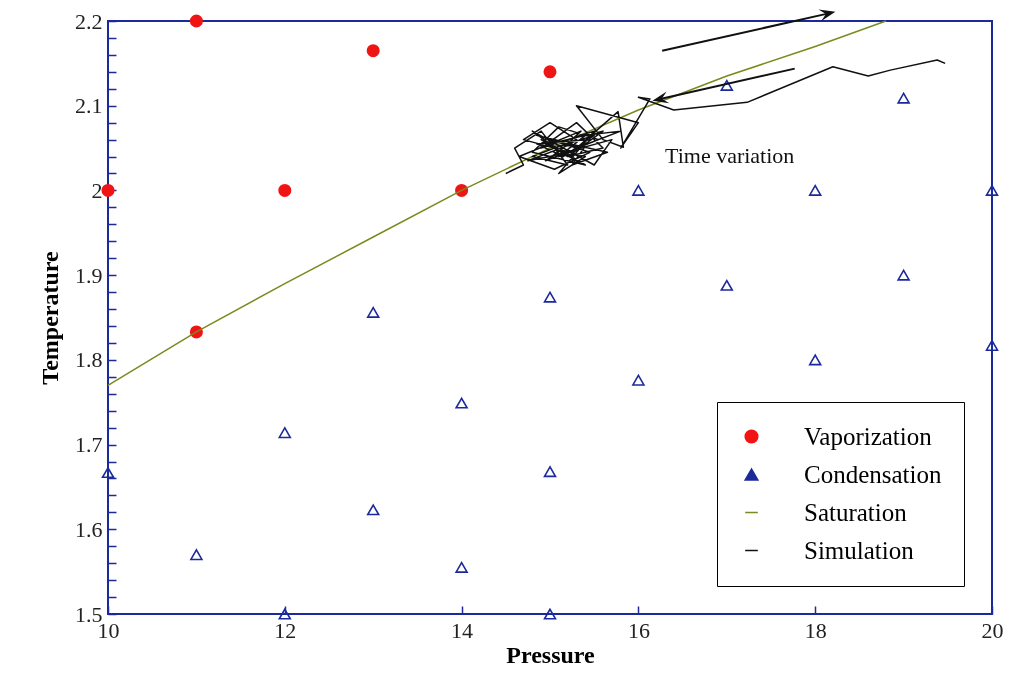 This screenshot has height=690, width=1016. Describe the element at coordinates (856, 512) in the screenshot. I see `legend-label: Saturation` at that location.